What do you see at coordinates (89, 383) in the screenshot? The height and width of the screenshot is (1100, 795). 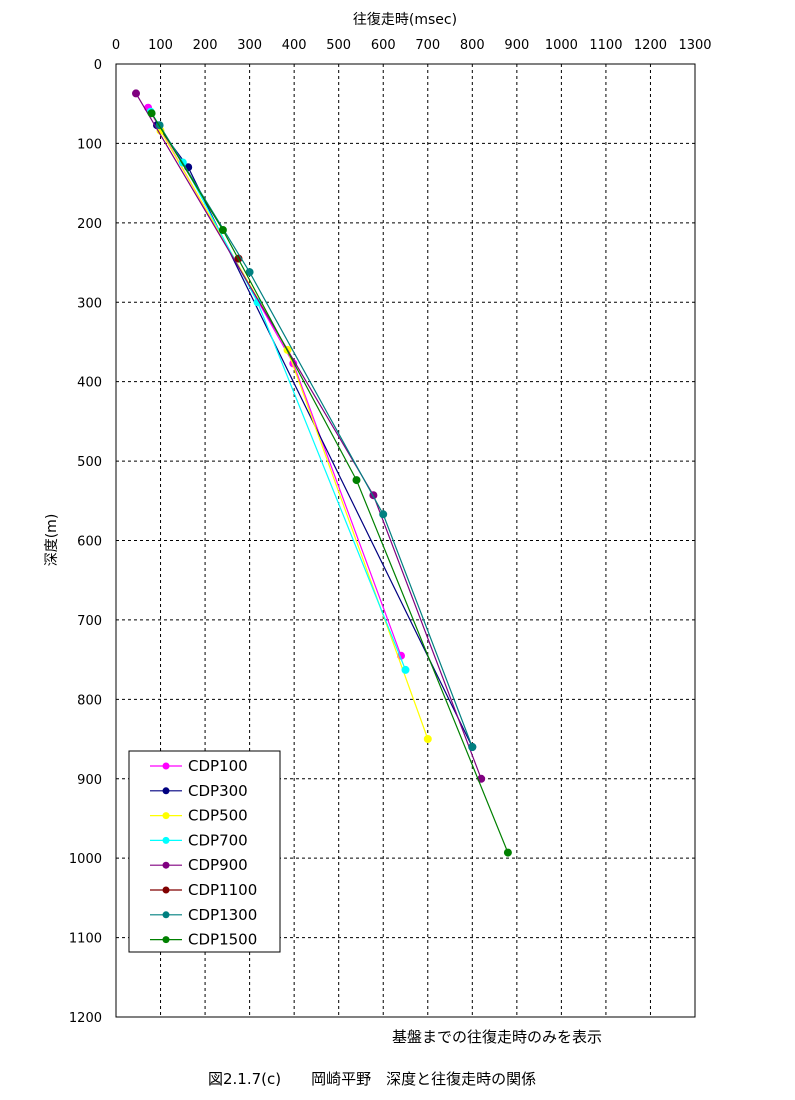 I see `y-tick-label: 400` at bounding box center [89, 383].